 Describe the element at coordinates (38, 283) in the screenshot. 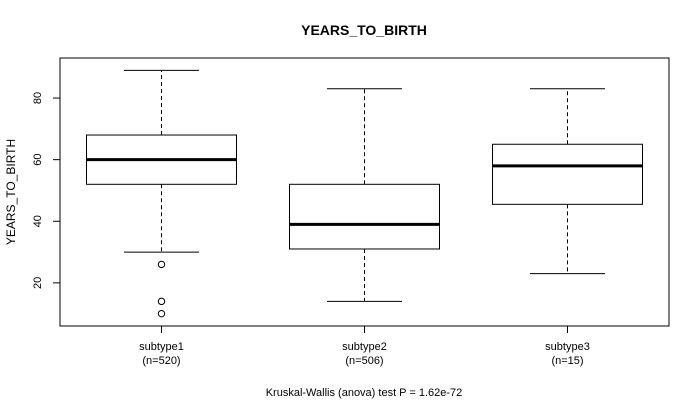

I see `y-tick-label: 20` at that location.